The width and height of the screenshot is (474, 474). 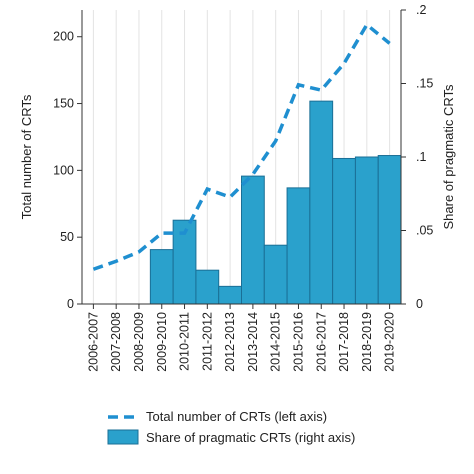 What do you see at coordinates (448, 156) in the screenshot?
I see `right-axis-title: Share of pragmatic CRTs` at bounding box center [448, 156].